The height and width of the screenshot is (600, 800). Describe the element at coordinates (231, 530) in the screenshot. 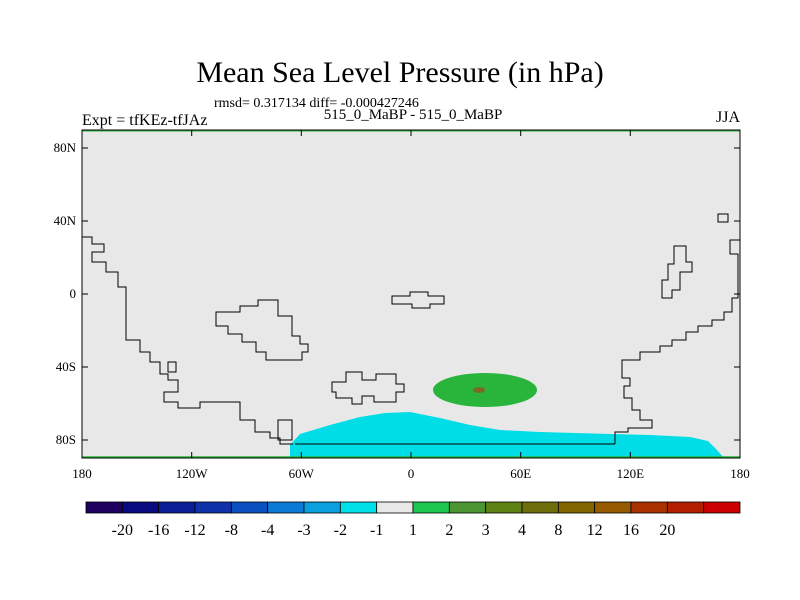

I see `colorbar-label: -8` at that location.